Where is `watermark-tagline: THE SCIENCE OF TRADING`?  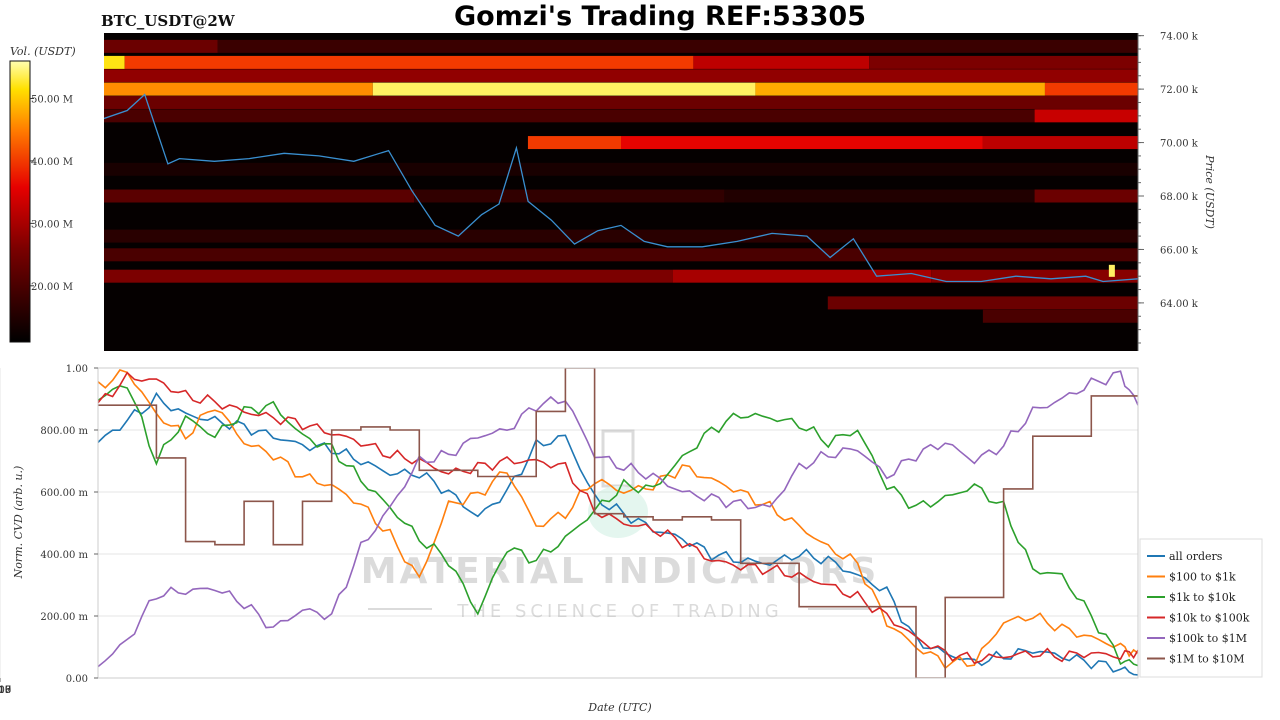
watermark-tagline: THE SCIENCE OF TRADING is located at coordinates (619, 611).